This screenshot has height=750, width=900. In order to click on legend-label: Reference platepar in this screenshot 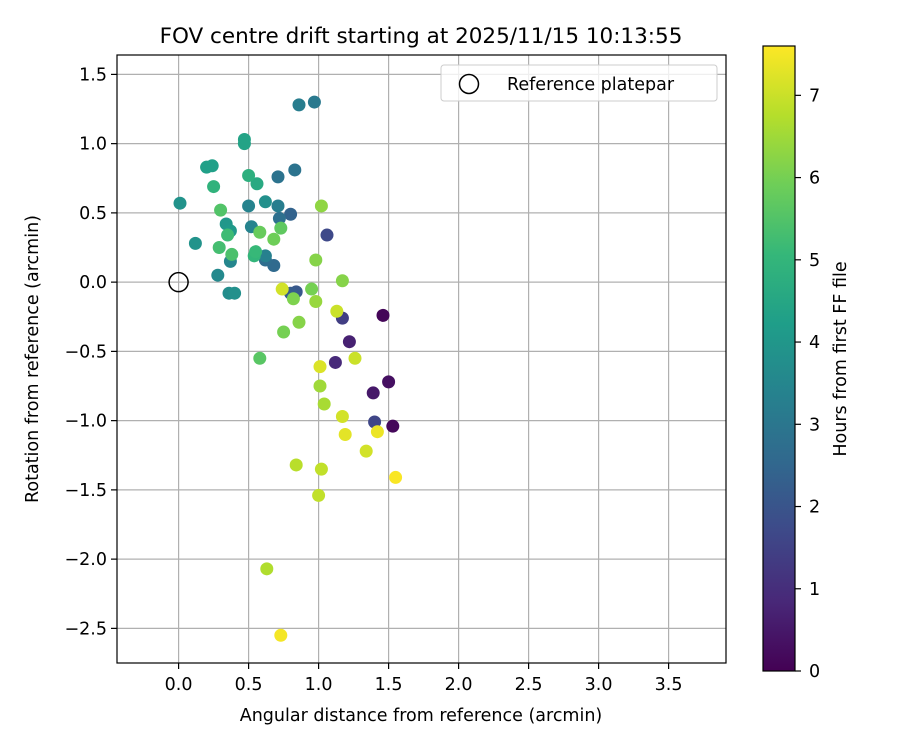, I will do `click(591, 85)`.